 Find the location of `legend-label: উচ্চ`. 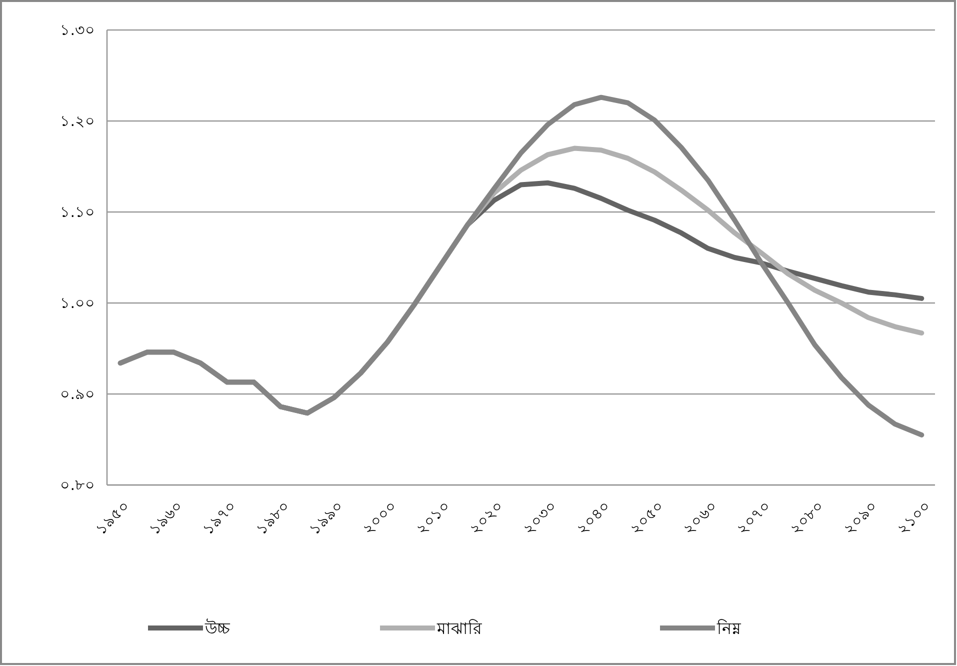

legend-label: উচ্চ is located at coordinates (217, 628).